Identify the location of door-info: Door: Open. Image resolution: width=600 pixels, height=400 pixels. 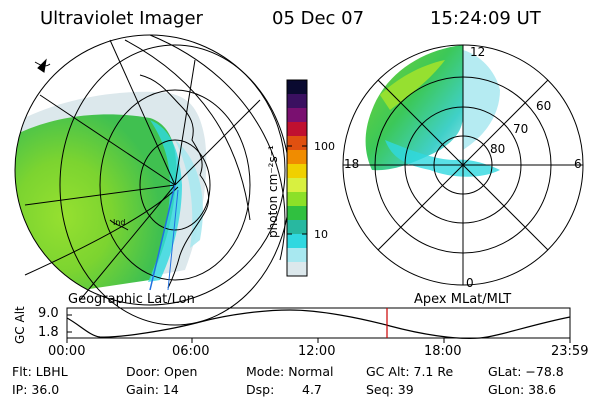
(162, 371).